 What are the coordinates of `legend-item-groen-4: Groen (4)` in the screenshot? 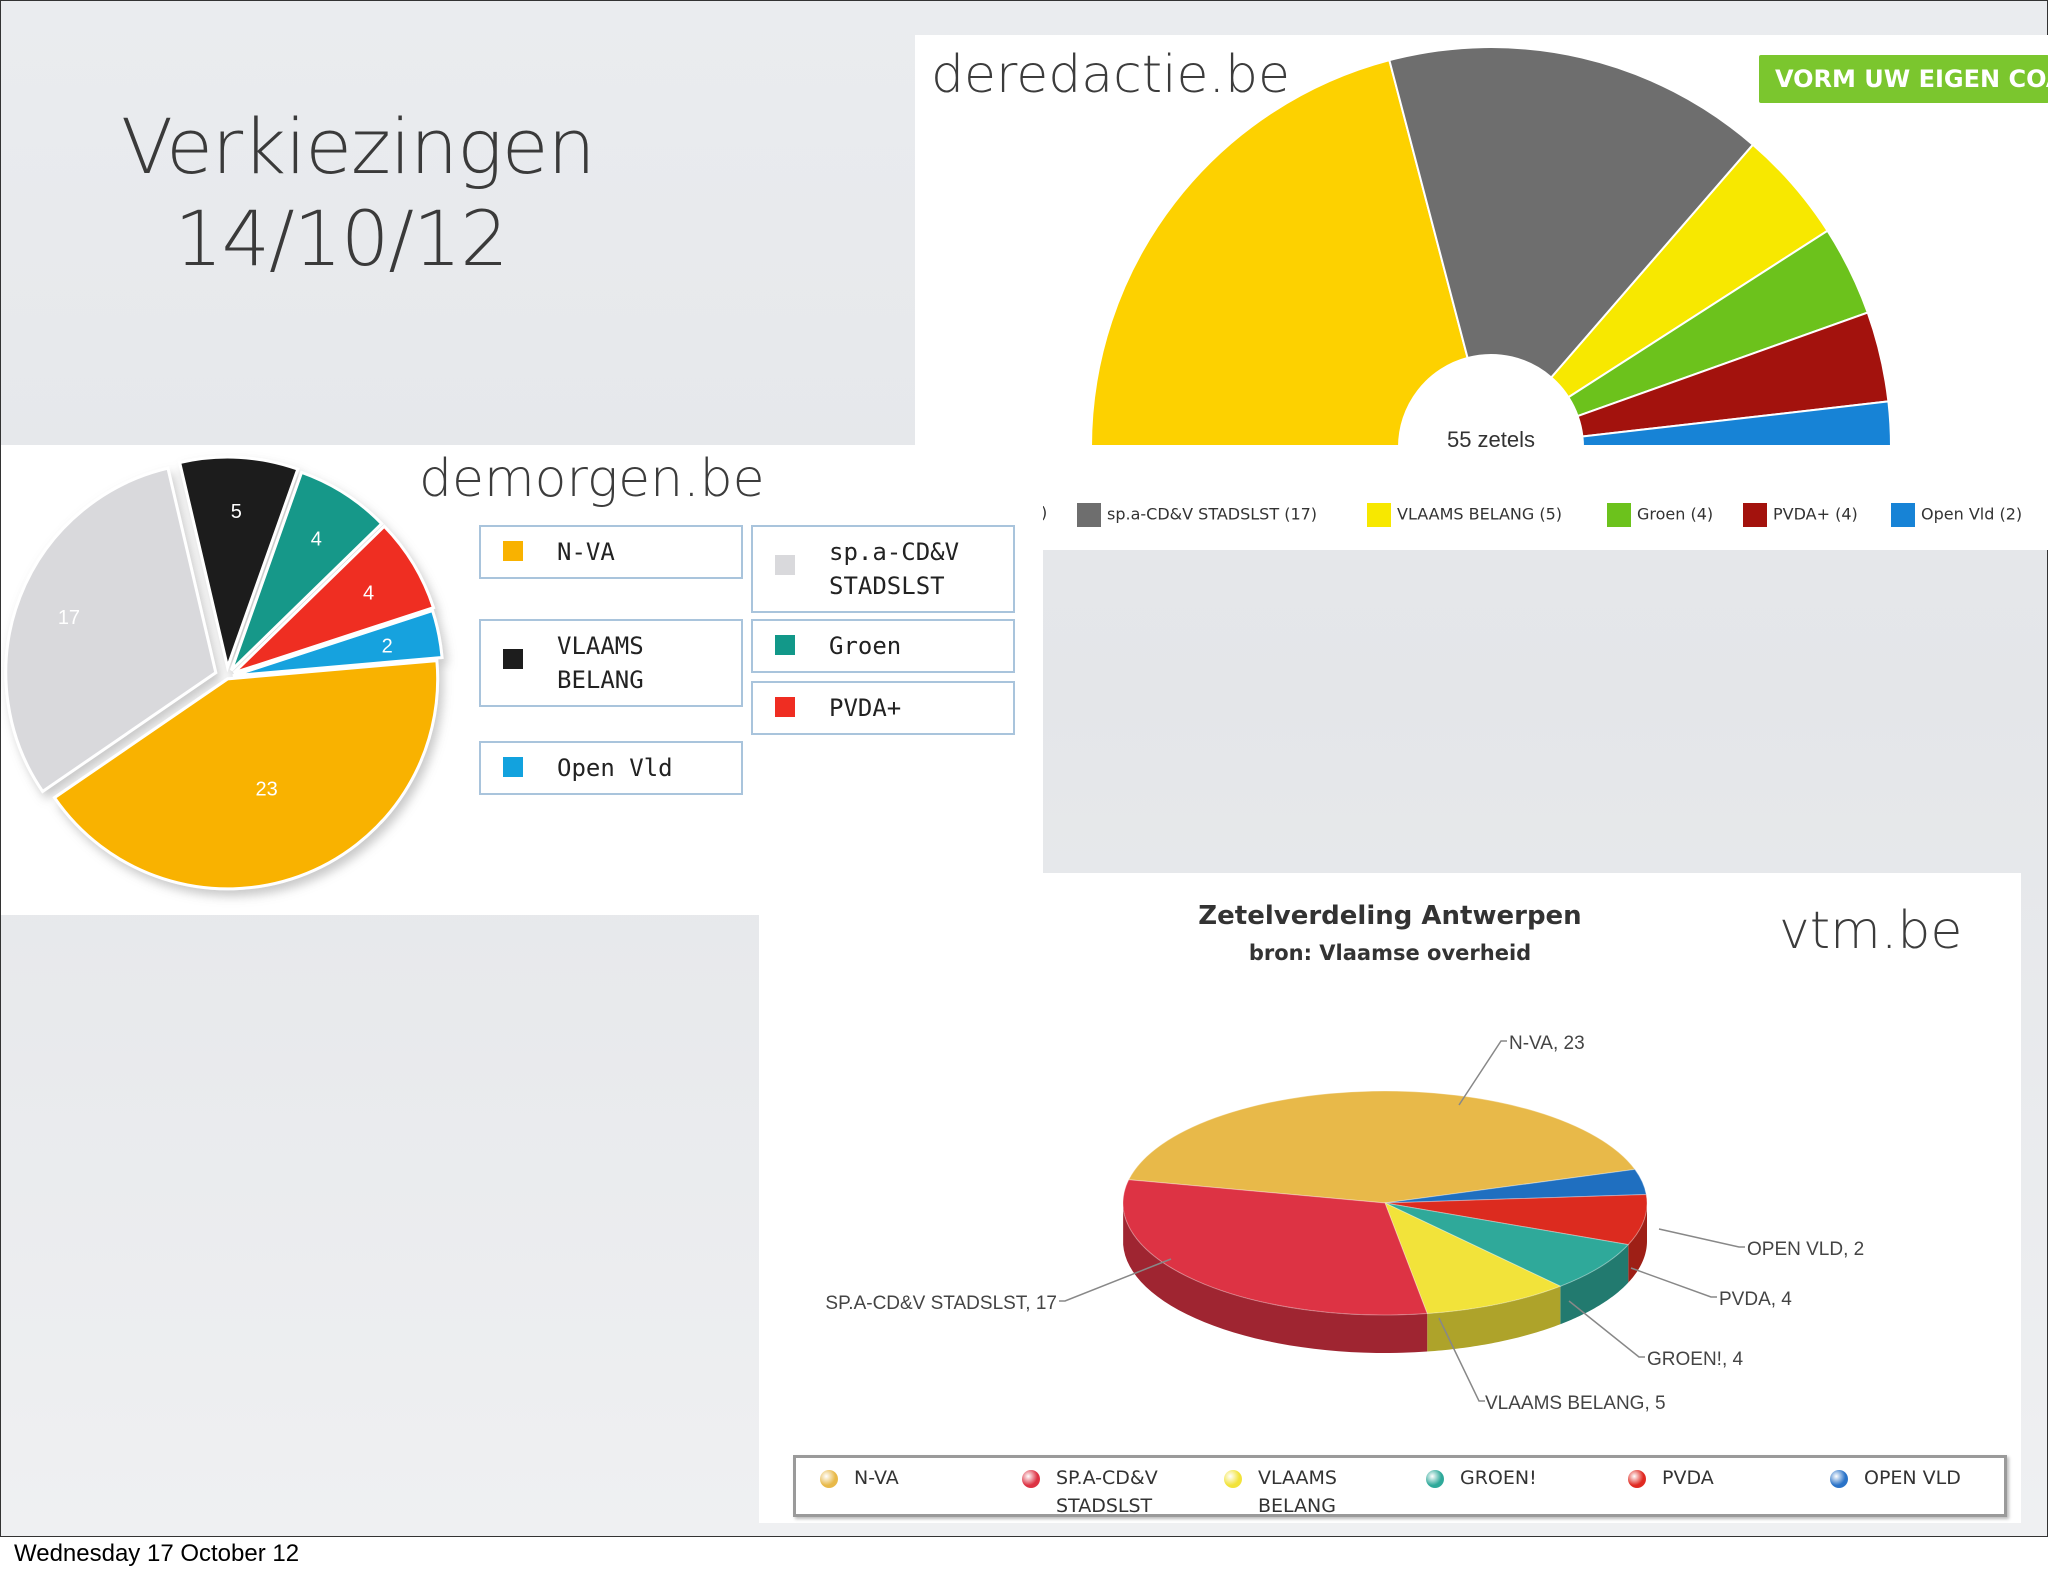 It's located at (1660, 515).